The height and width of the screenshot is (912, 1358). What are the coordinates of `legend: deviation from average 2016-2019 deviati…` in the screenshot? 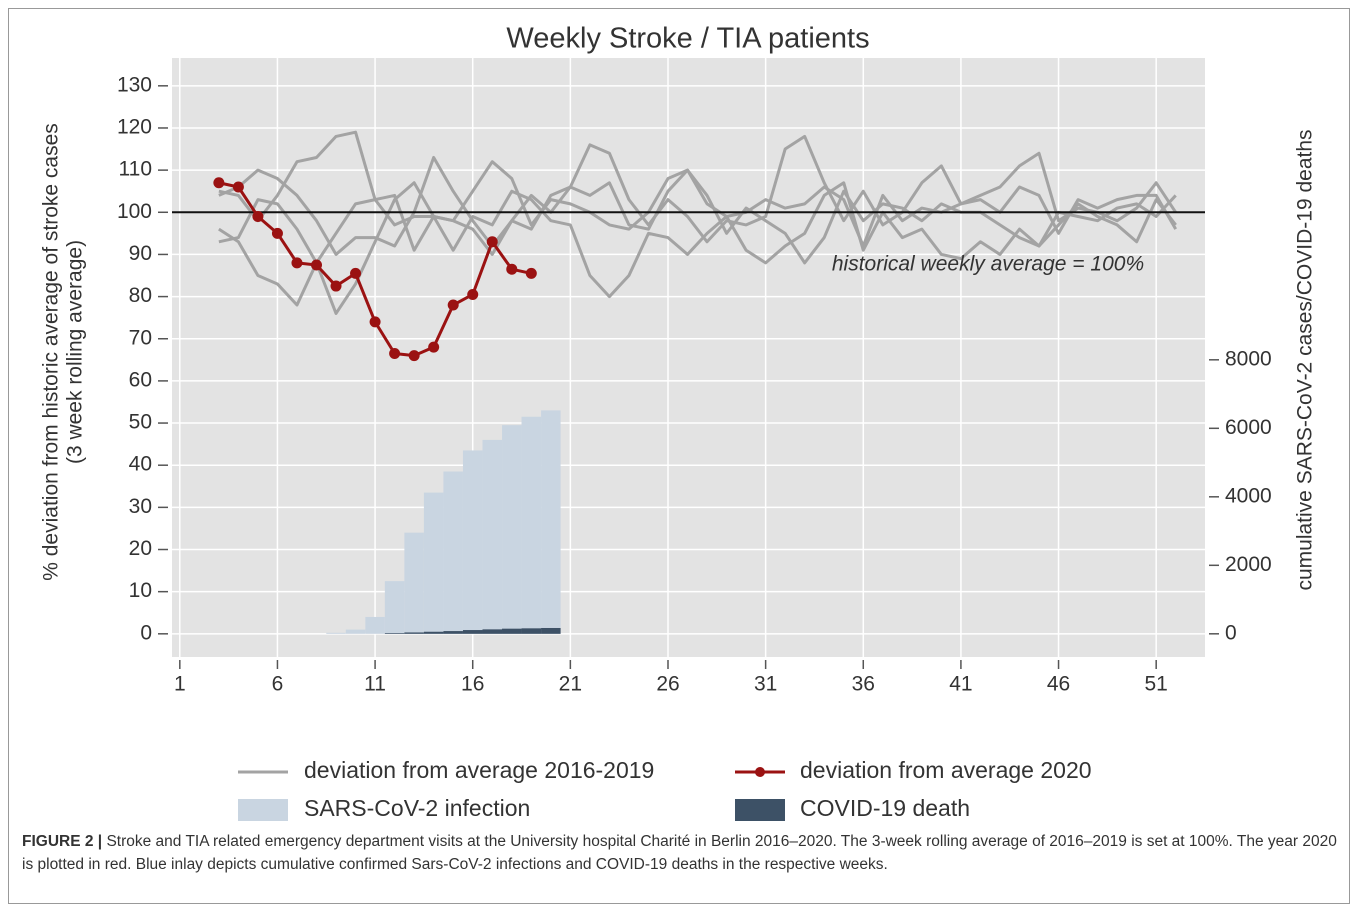 It's located at (665, 789).